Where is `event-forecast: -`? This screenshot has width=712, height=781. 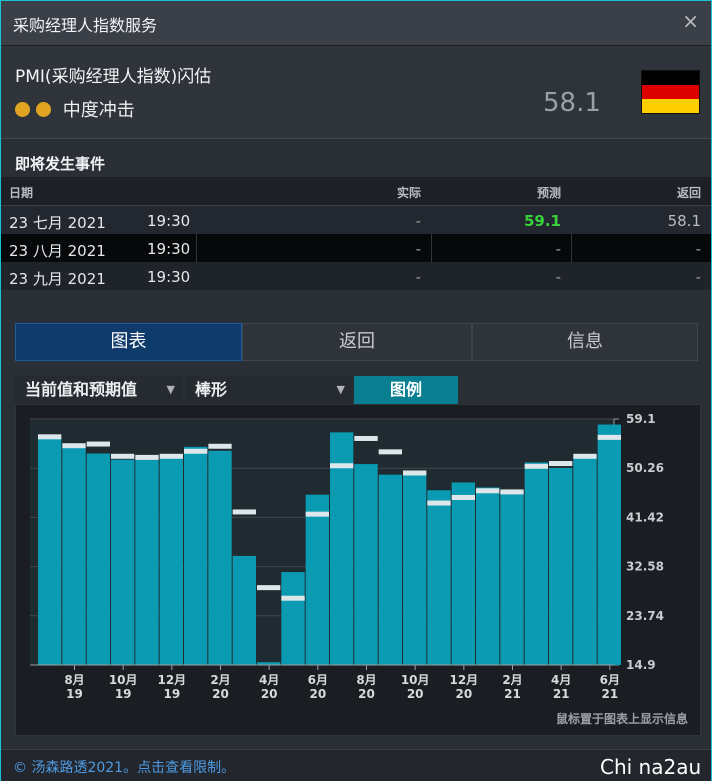 event-forecast: - is located at coordinates (558, 249).